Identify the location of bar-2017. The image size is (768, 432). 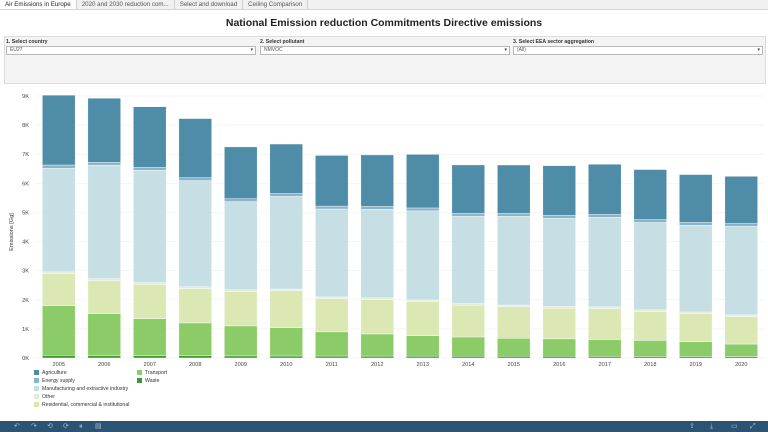
(605, 261).